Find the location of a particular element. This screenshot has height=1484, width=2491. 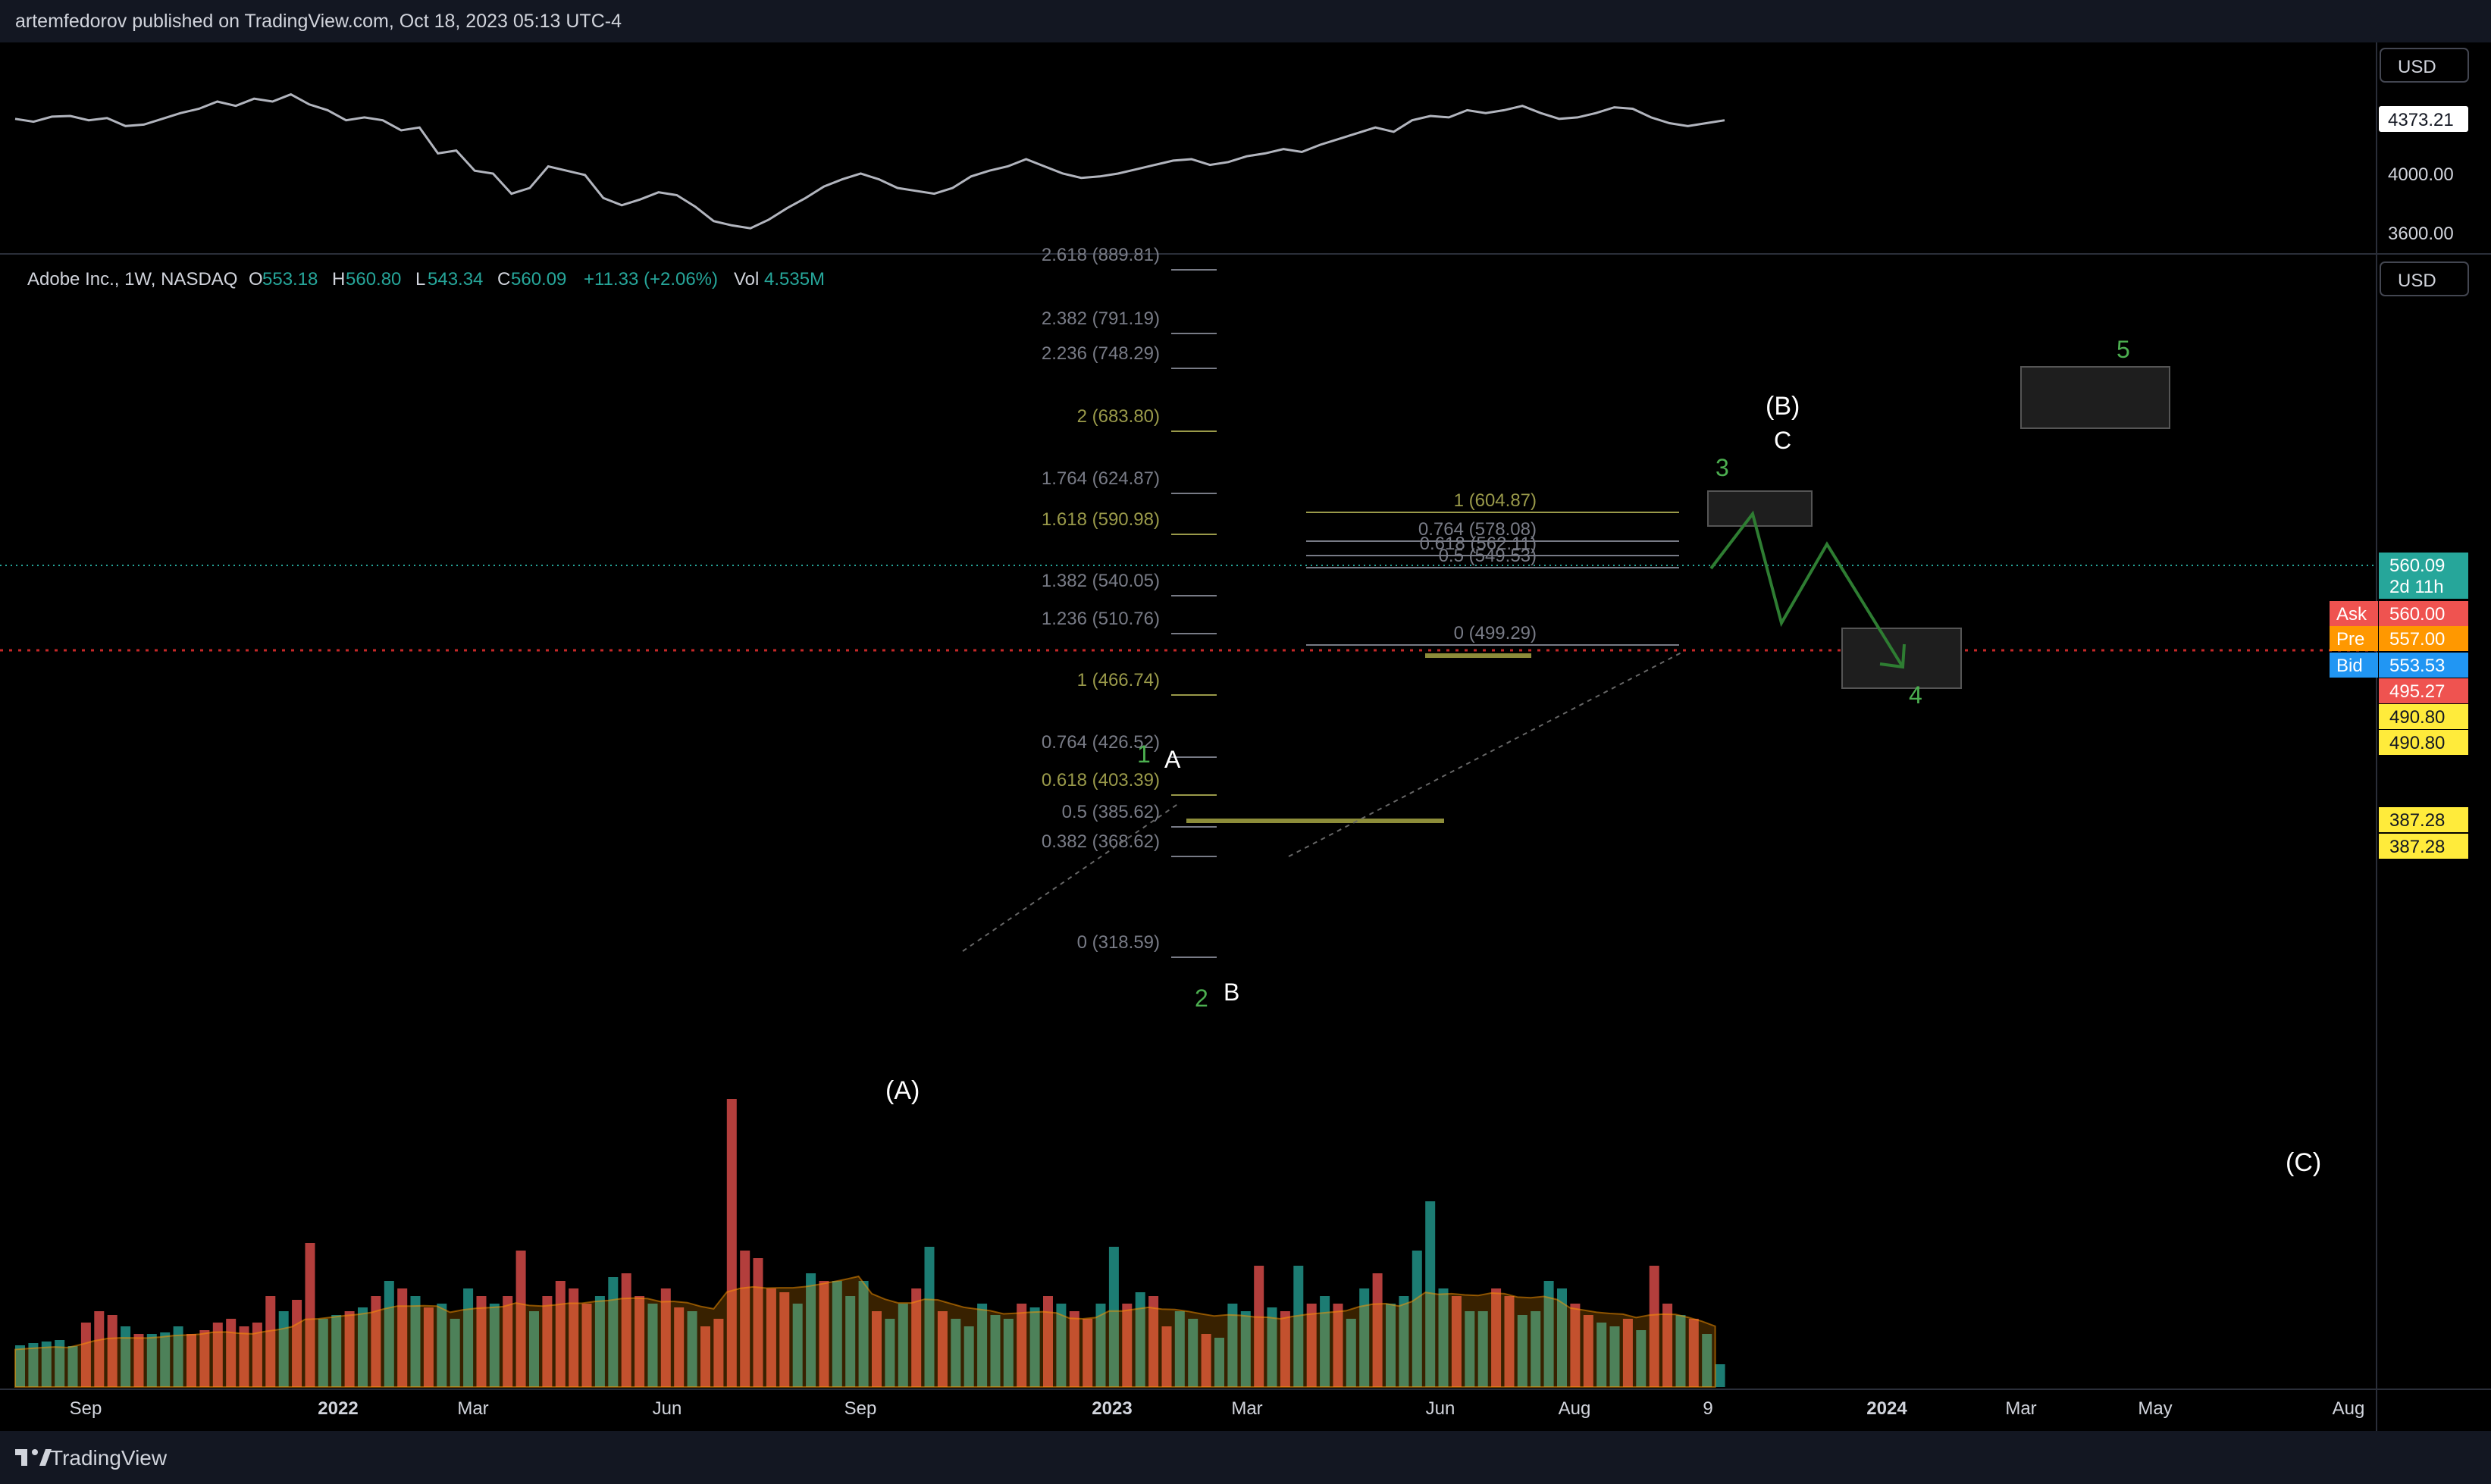

fib-ext-level-label: 0.5 (385.62) is located at coordinates (1111, 812).